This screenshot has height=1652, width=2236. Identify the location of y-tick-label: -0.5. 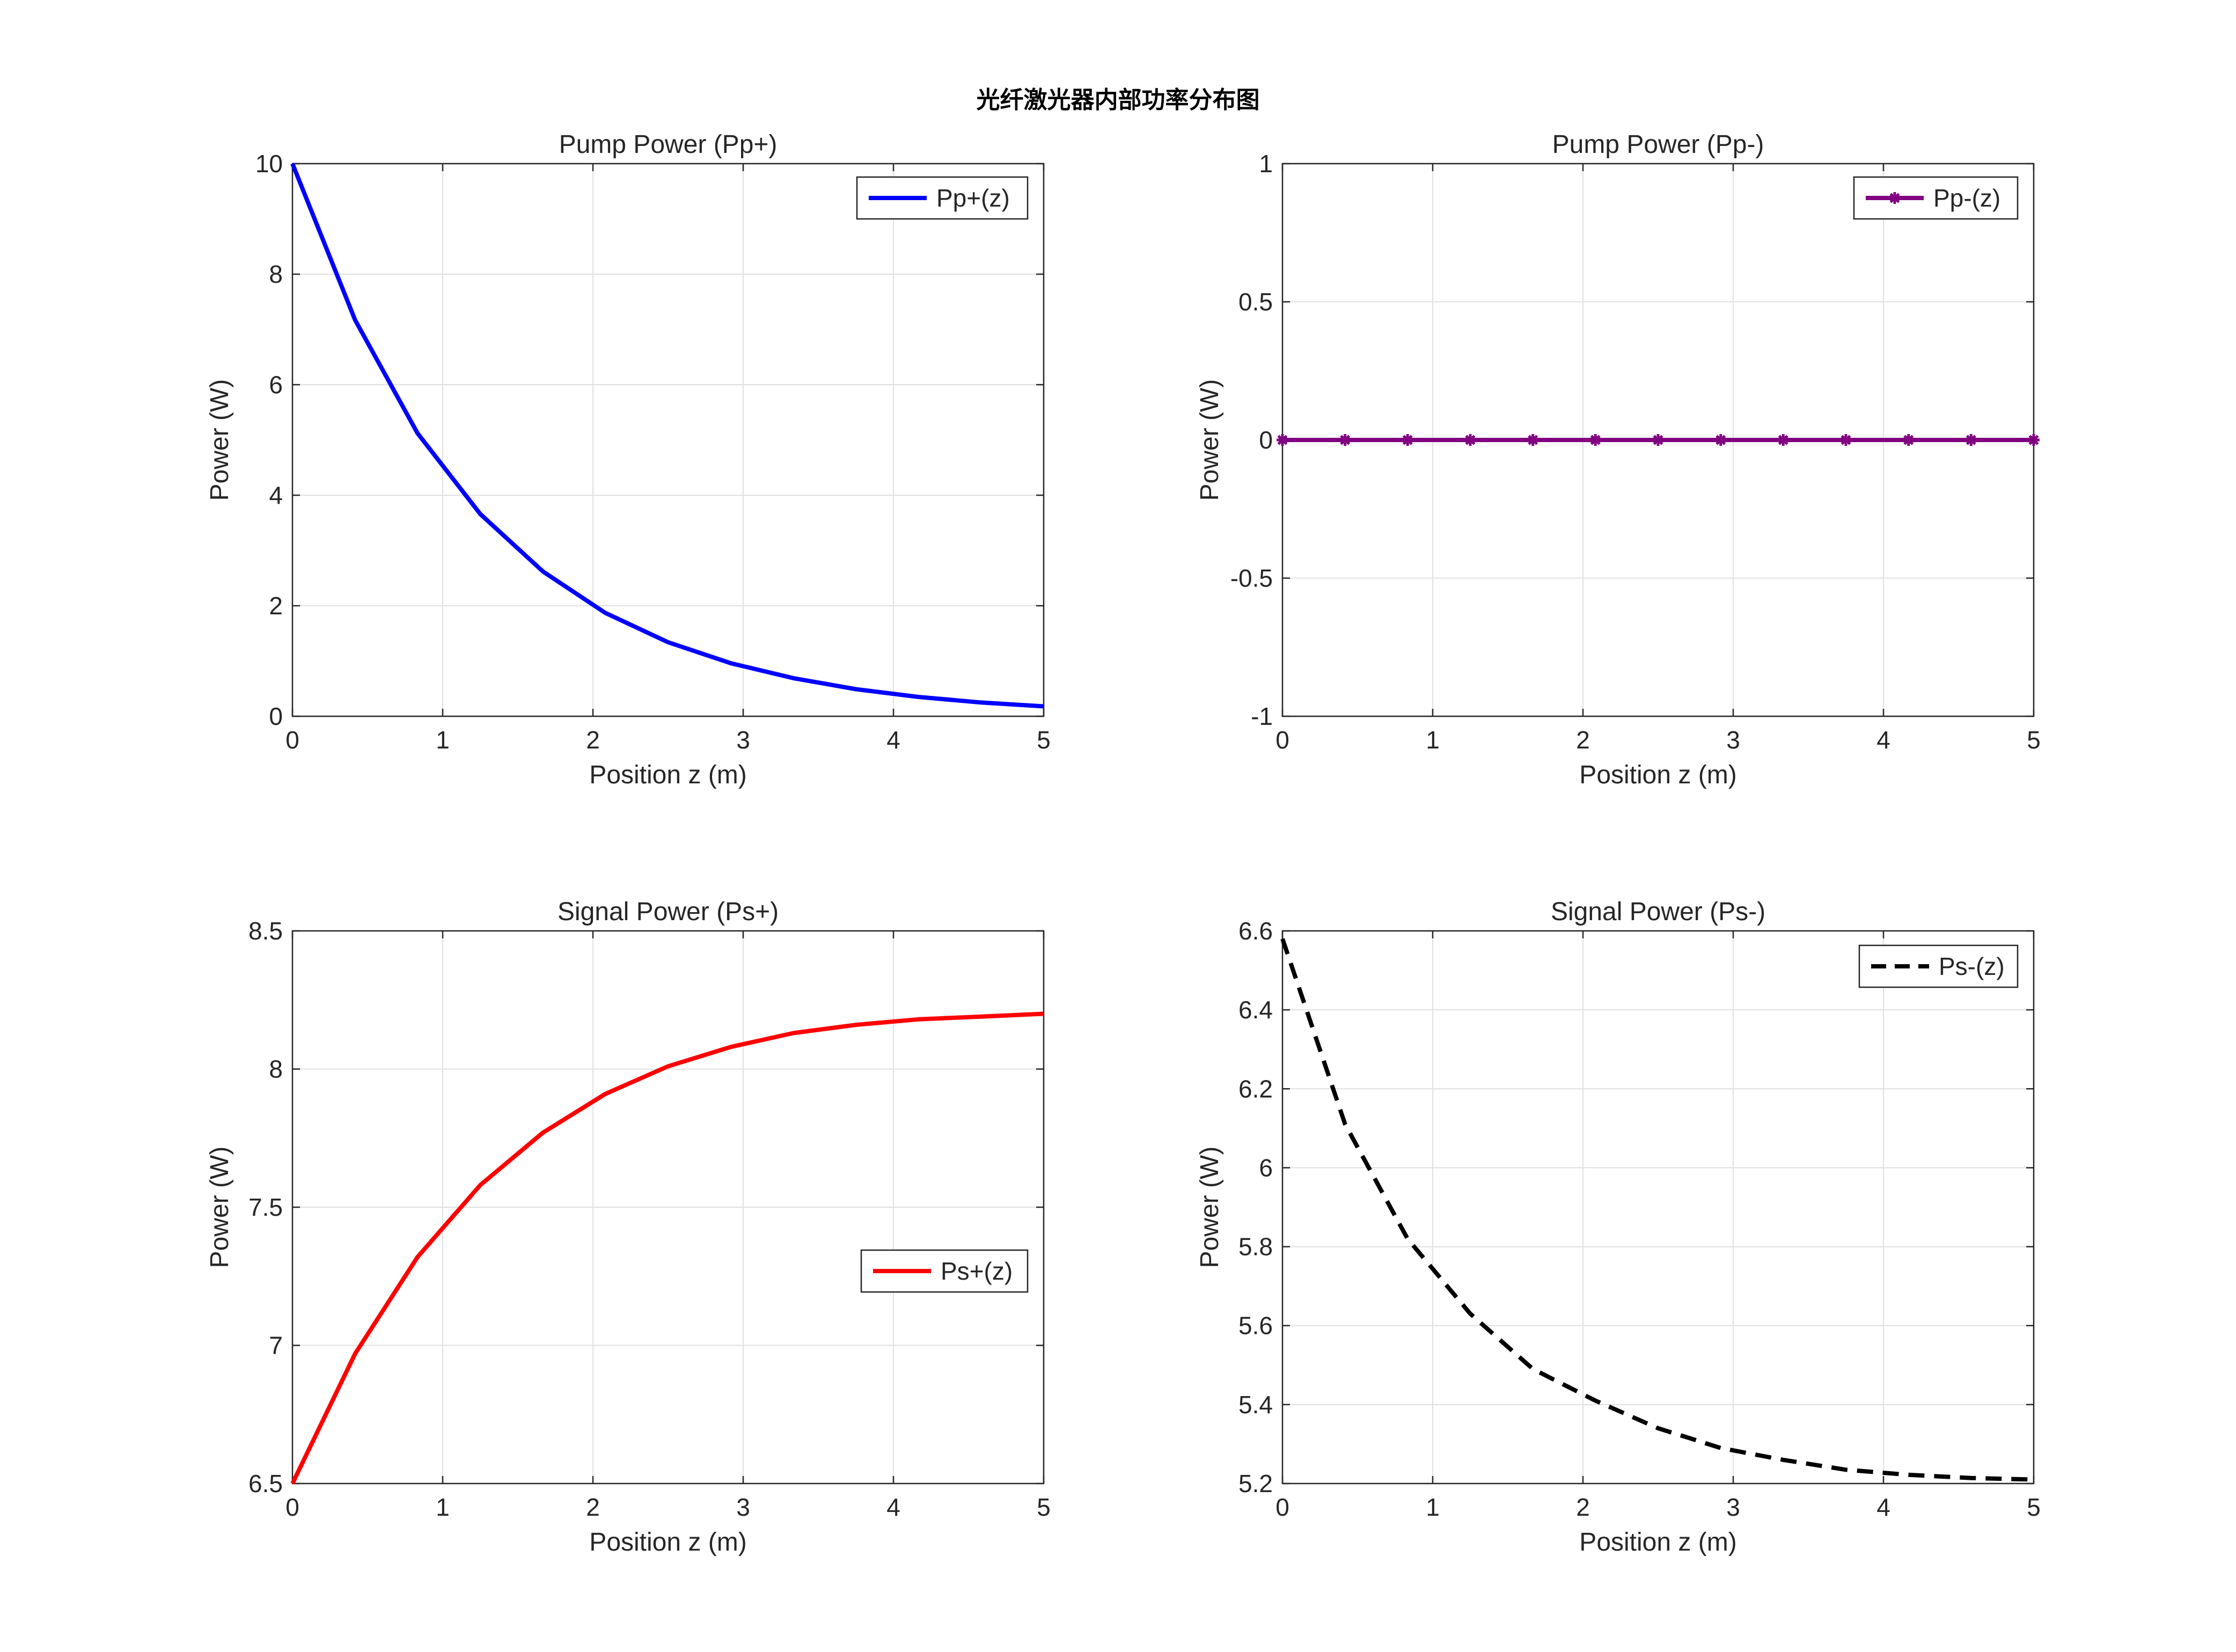
(1251, 578).